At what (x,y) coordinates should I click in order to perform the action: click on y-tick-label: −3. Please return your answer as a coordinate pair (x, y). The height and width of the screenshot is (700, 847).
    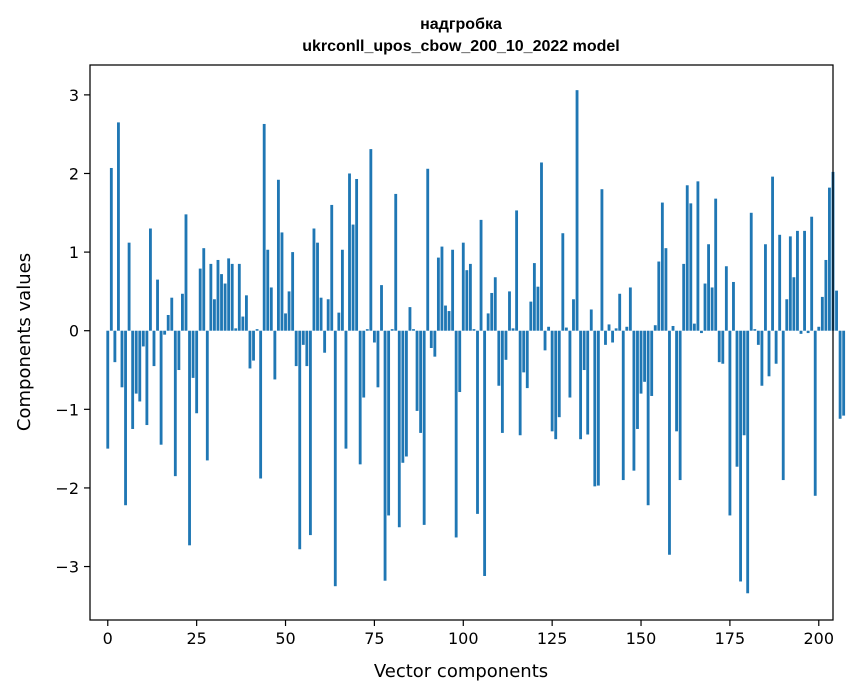
    Looking at the image, I should click on (67, 567).